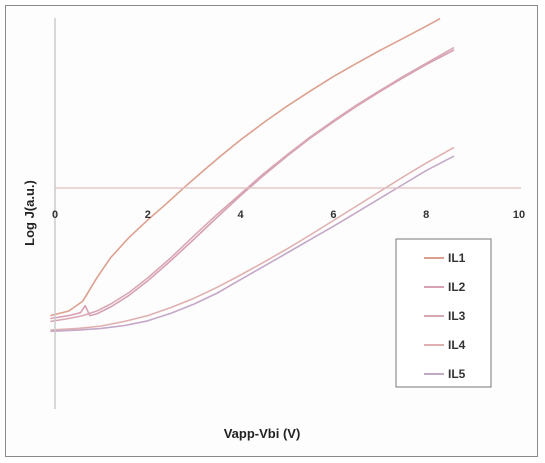  Describe the element at coordinates (457, 316) in the screenshot. I see `legend-label-il3: IL3` at that location.